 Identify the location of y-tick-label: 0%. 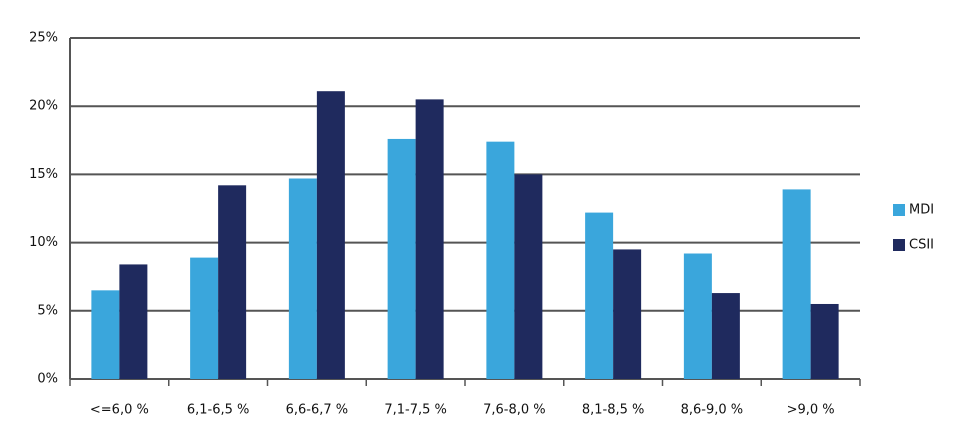
(47, 379).